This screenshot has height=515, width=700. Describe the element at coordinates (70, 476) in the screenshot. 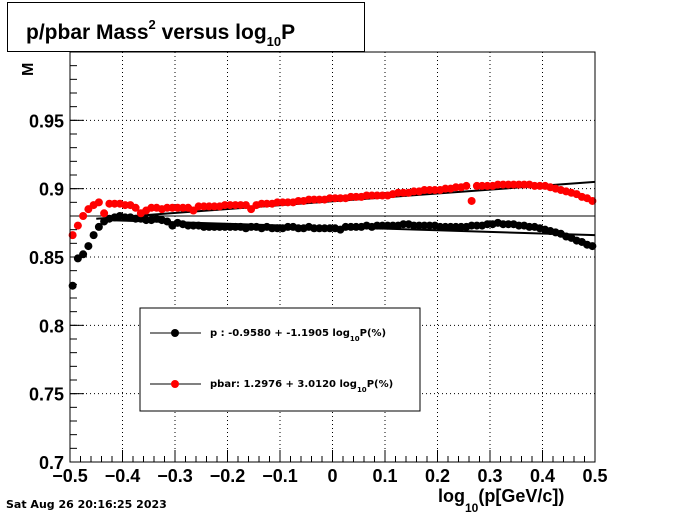

I see `x-tick-label: −0.5` at that location.